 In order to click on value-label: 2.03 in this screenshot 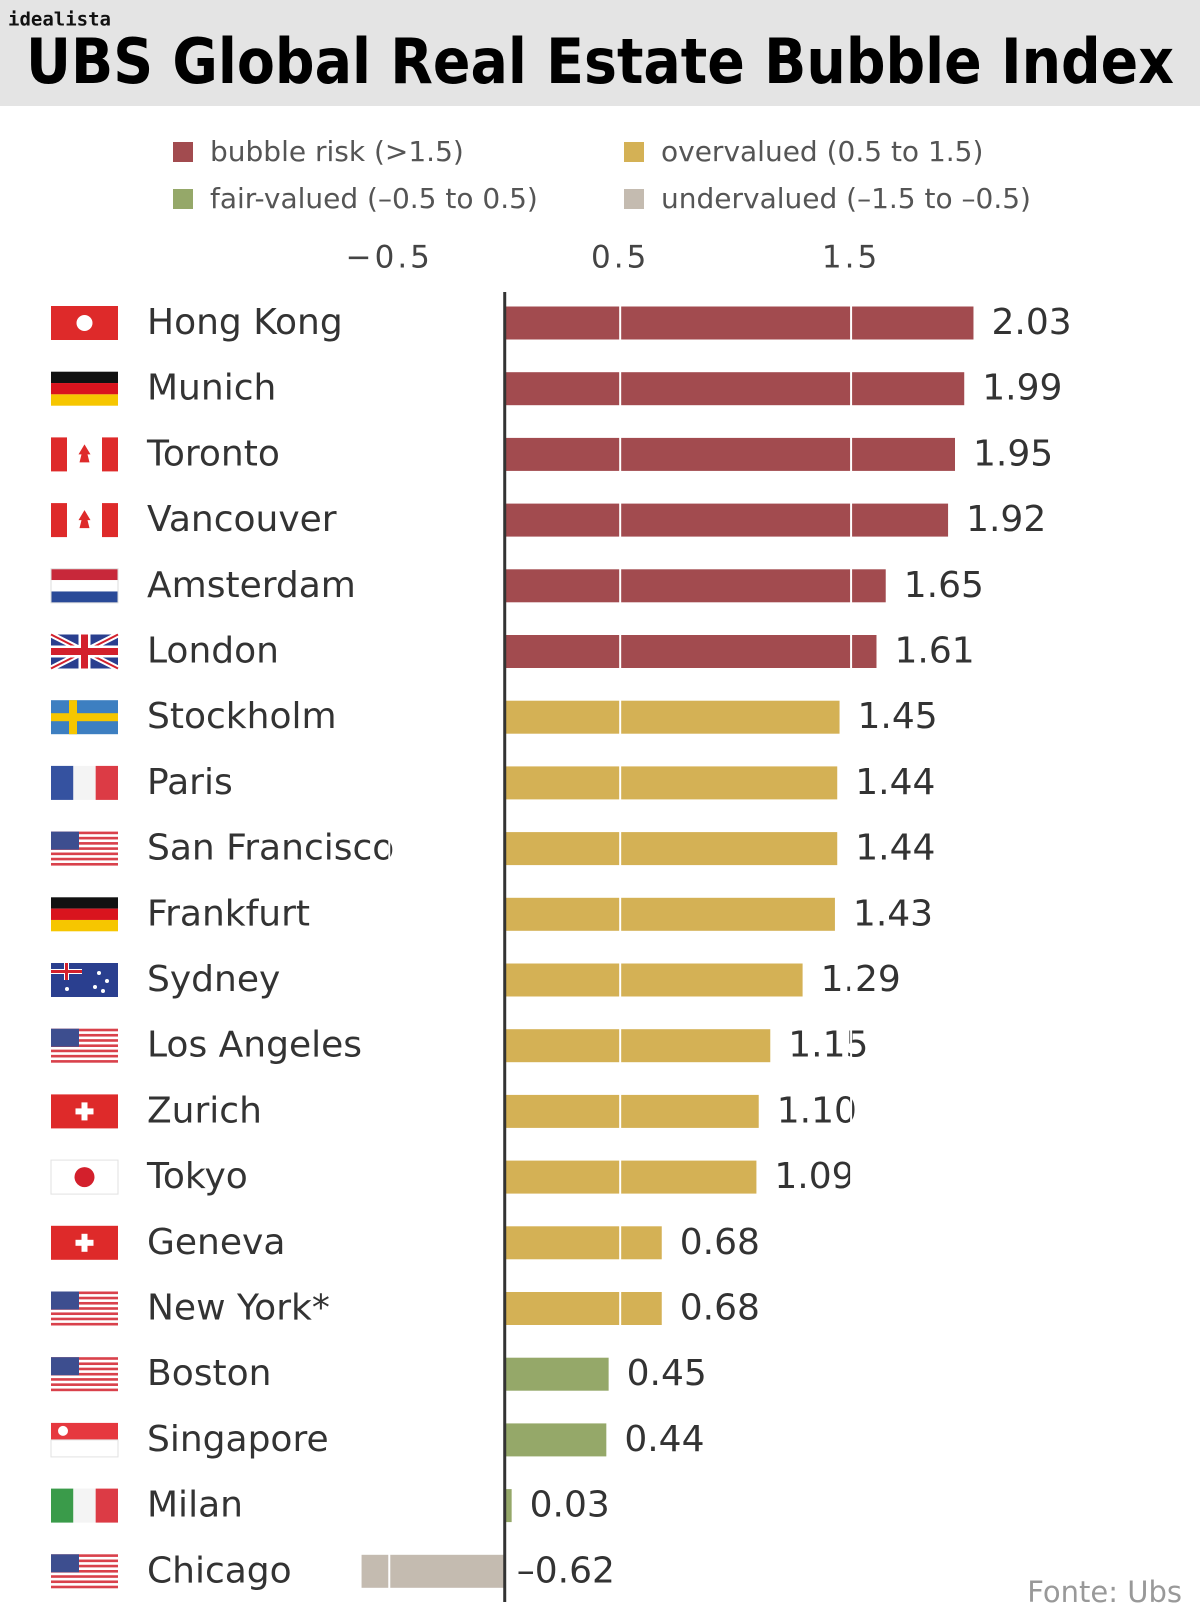, I will do `click(1031, 322)`.